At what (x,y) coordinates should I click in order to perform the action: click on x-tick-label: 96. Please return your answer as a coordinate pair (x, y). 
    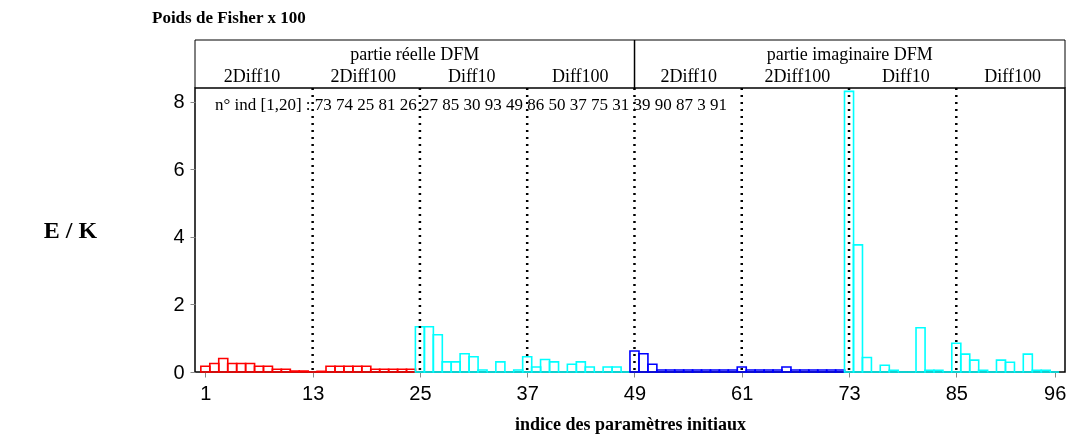
    Looking at the image, I should click on (1055, 392).